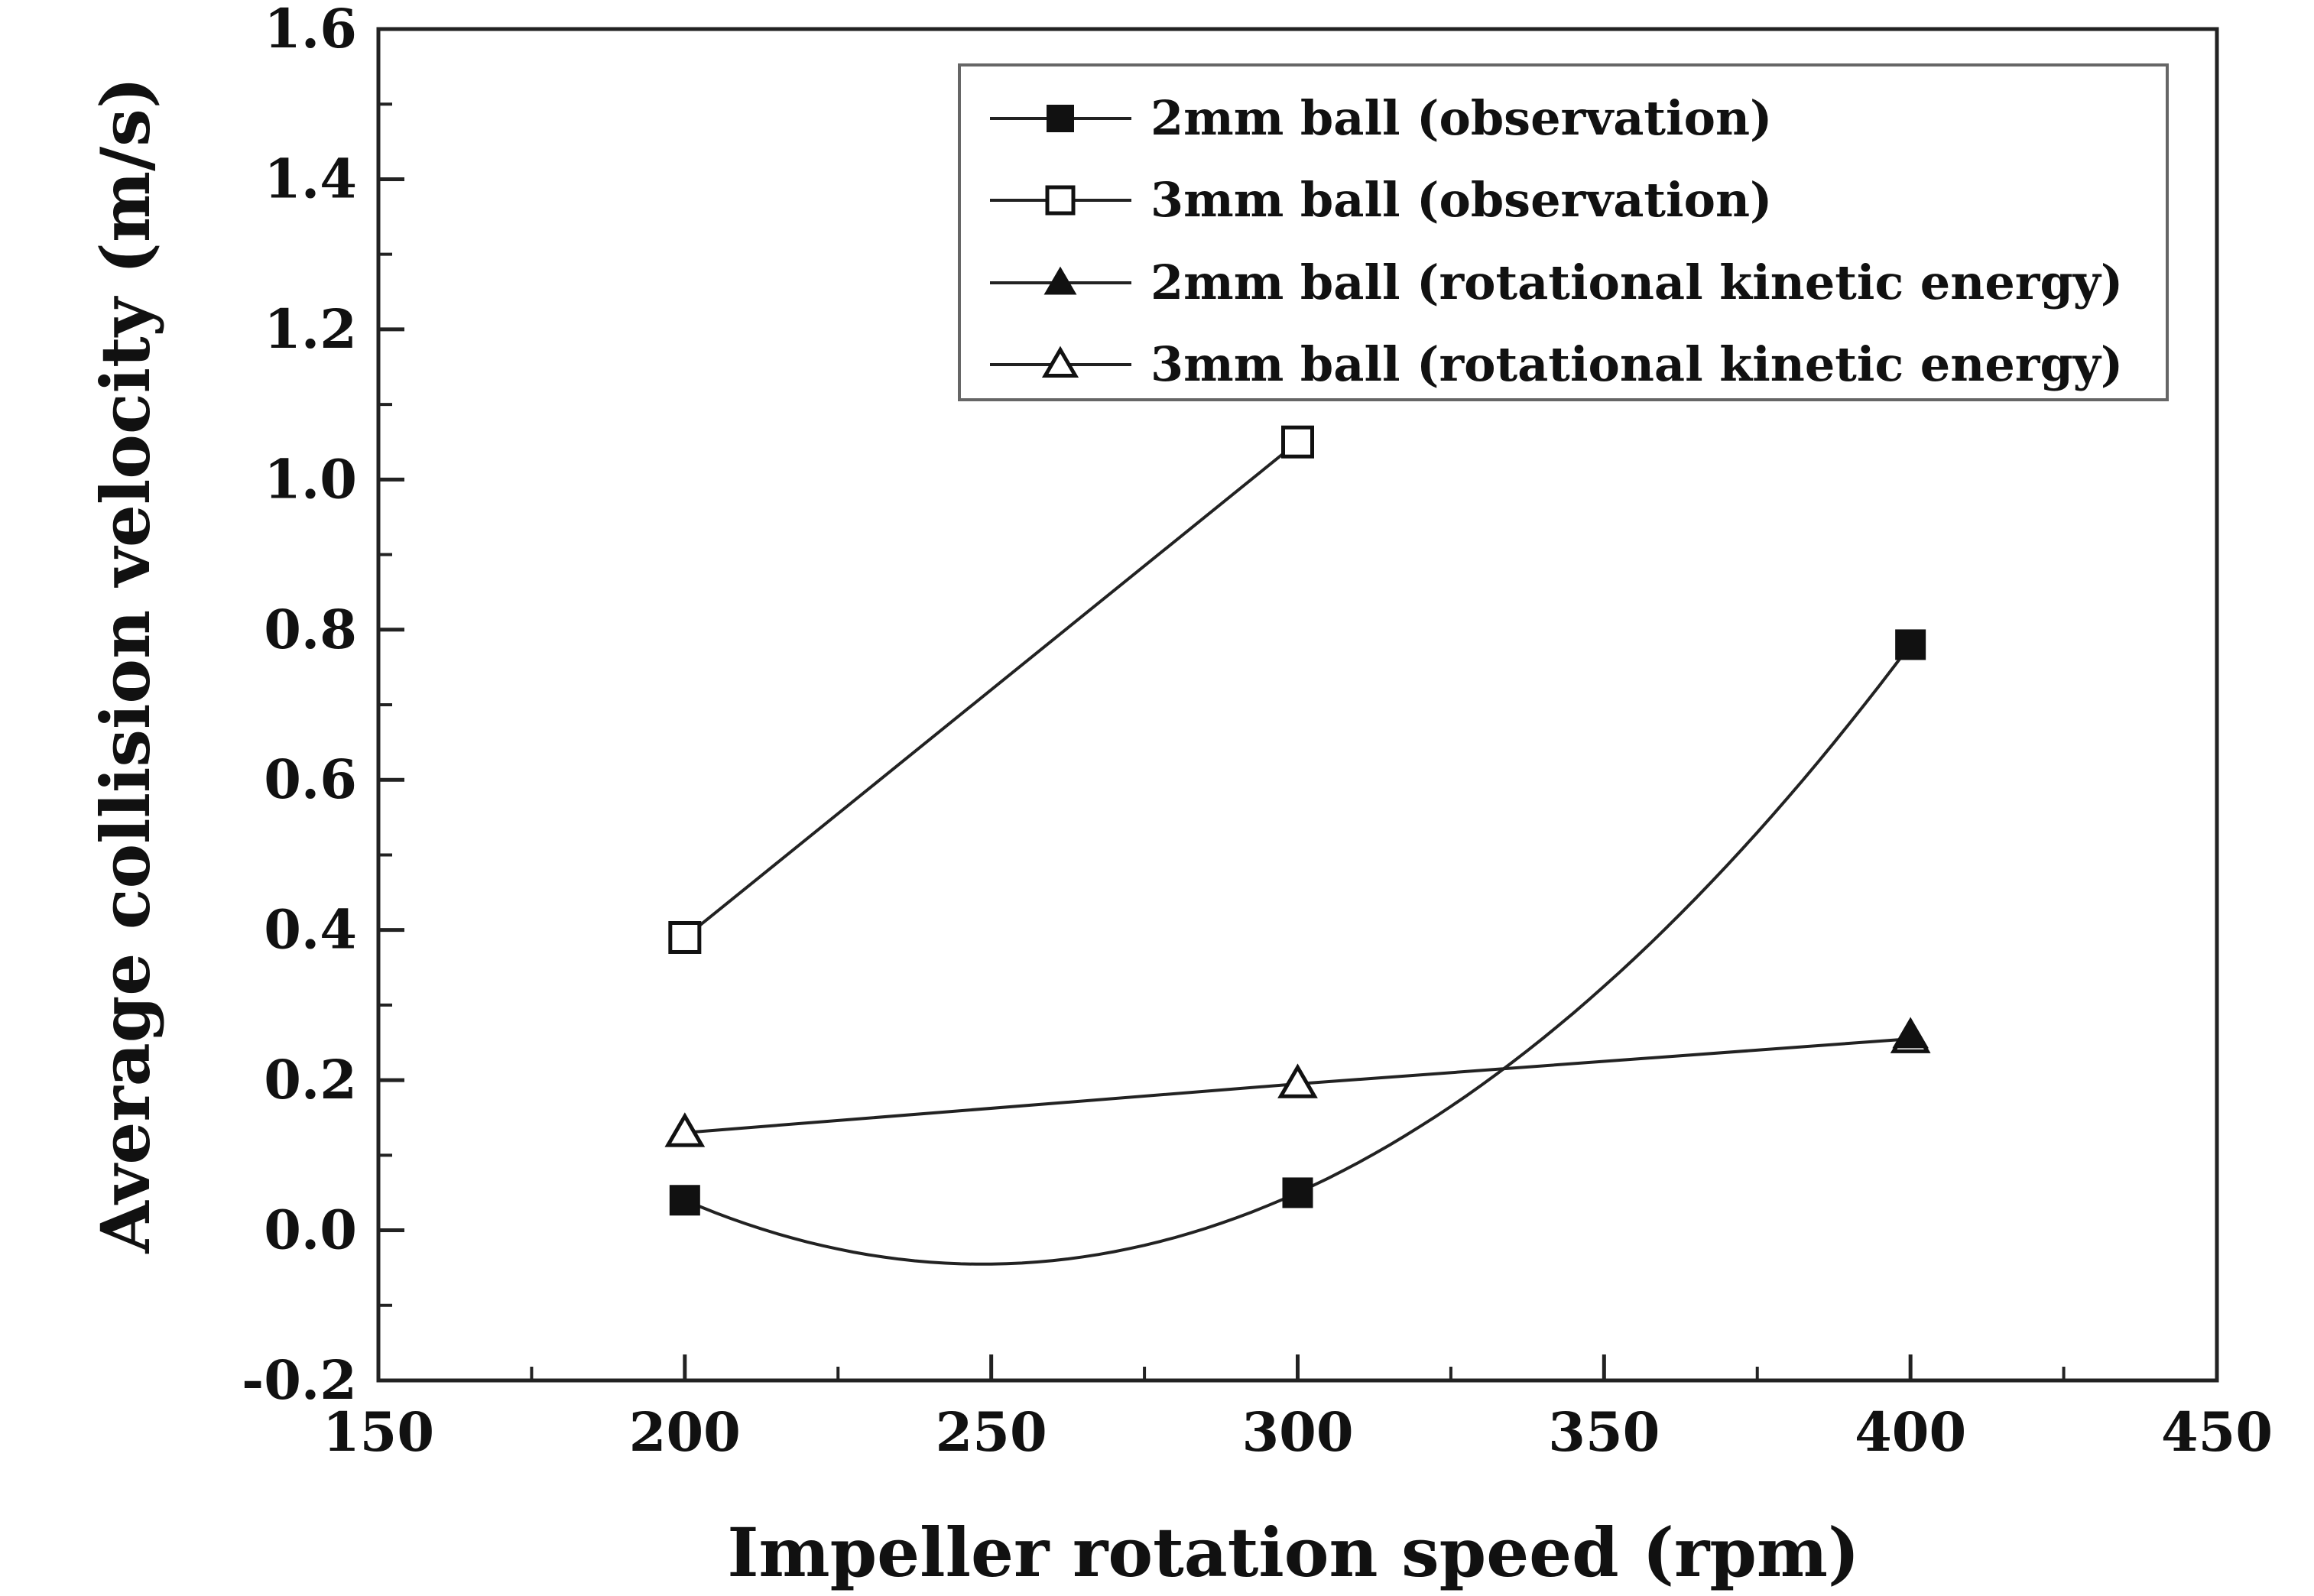 The image size is (2314, 1596). I want to click on y-tick-label: 0.4, so click(310, 930).